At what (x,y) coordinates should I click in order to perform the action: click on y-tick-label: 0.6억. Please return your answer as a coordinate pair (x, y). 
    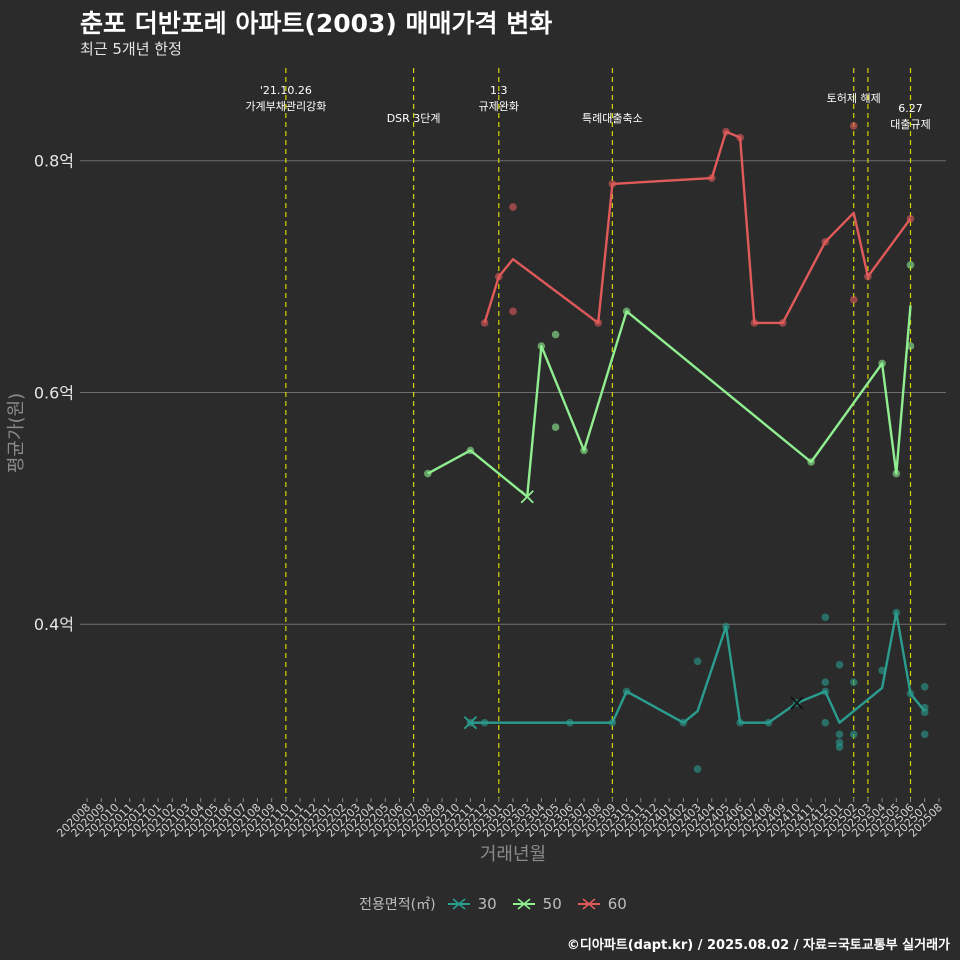
    Looking at the image, I should click on (54, 392).